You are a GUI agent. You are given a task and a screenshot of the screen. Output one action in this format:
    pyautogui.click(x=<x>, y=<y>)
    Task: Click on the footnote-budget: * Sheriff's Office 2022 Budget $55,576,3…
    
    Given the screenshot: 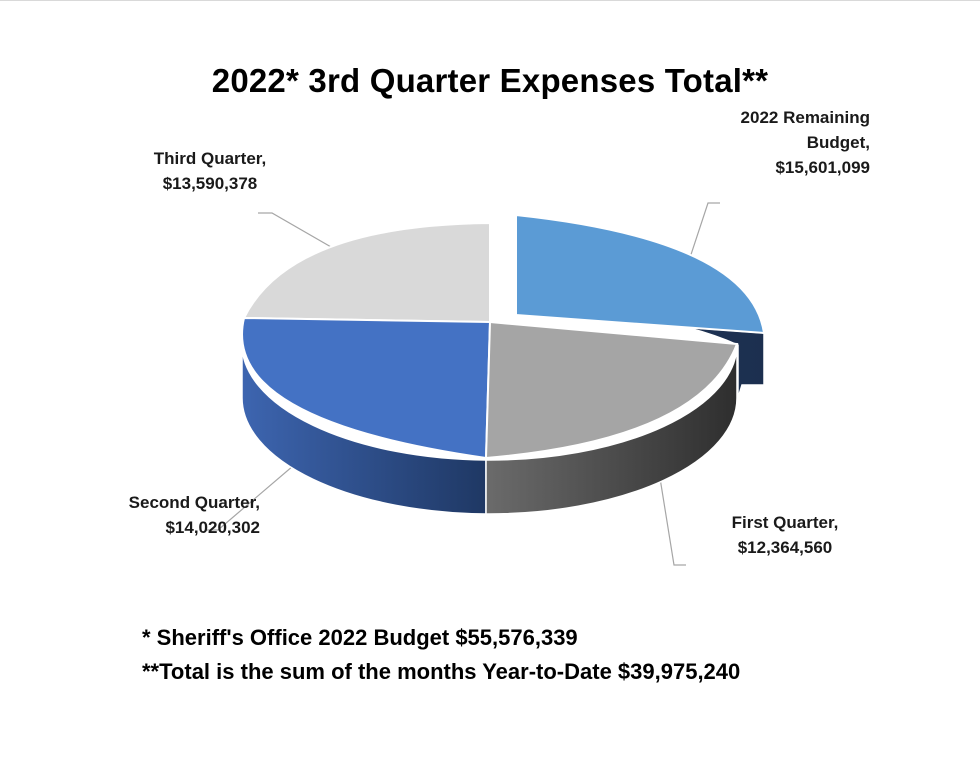 What is the action you would take?
    pyautogui.click(x=360, y=637)
    